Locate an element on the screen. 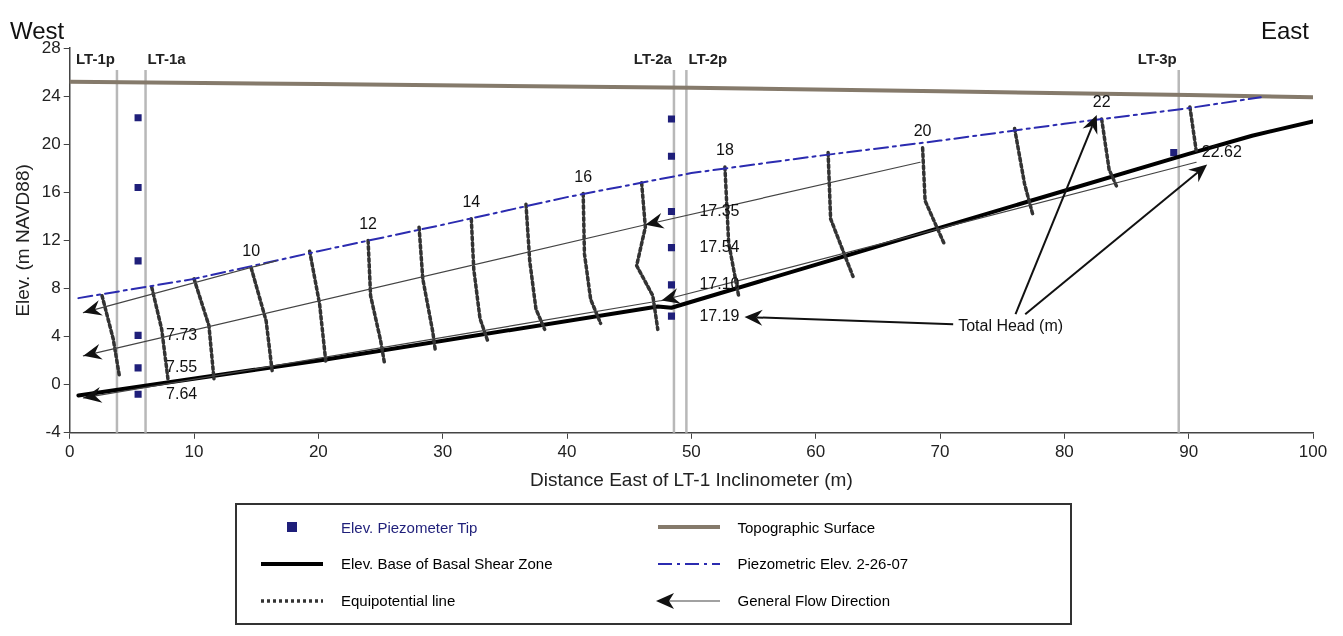 The width and height of the screenshot is (1343, 636). ref-line-label: LT-3p is located at coordinates (1157, 59).